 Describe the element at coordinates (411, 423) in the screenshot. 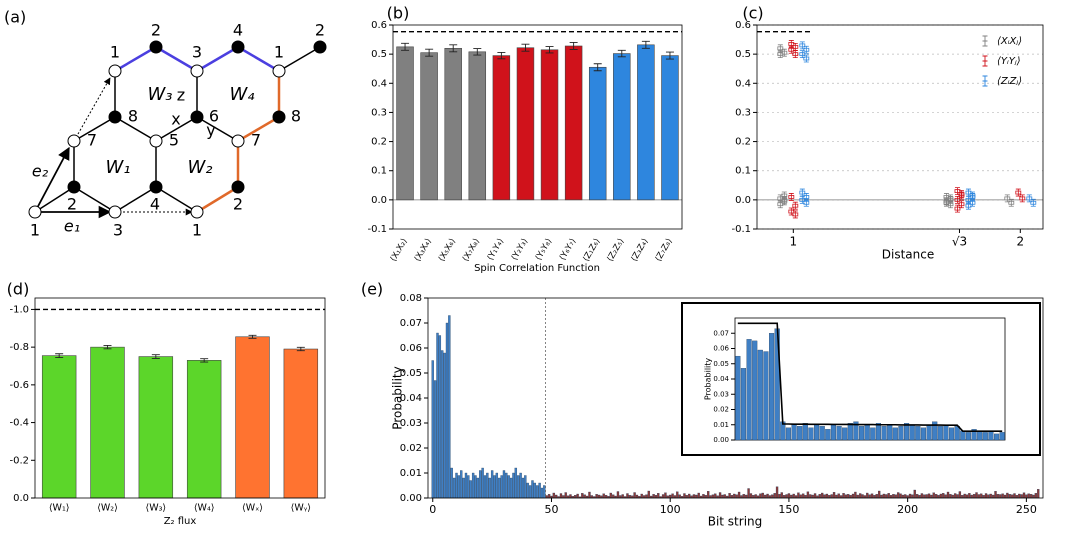

I see `y-tick-label: 0.03` at that location.